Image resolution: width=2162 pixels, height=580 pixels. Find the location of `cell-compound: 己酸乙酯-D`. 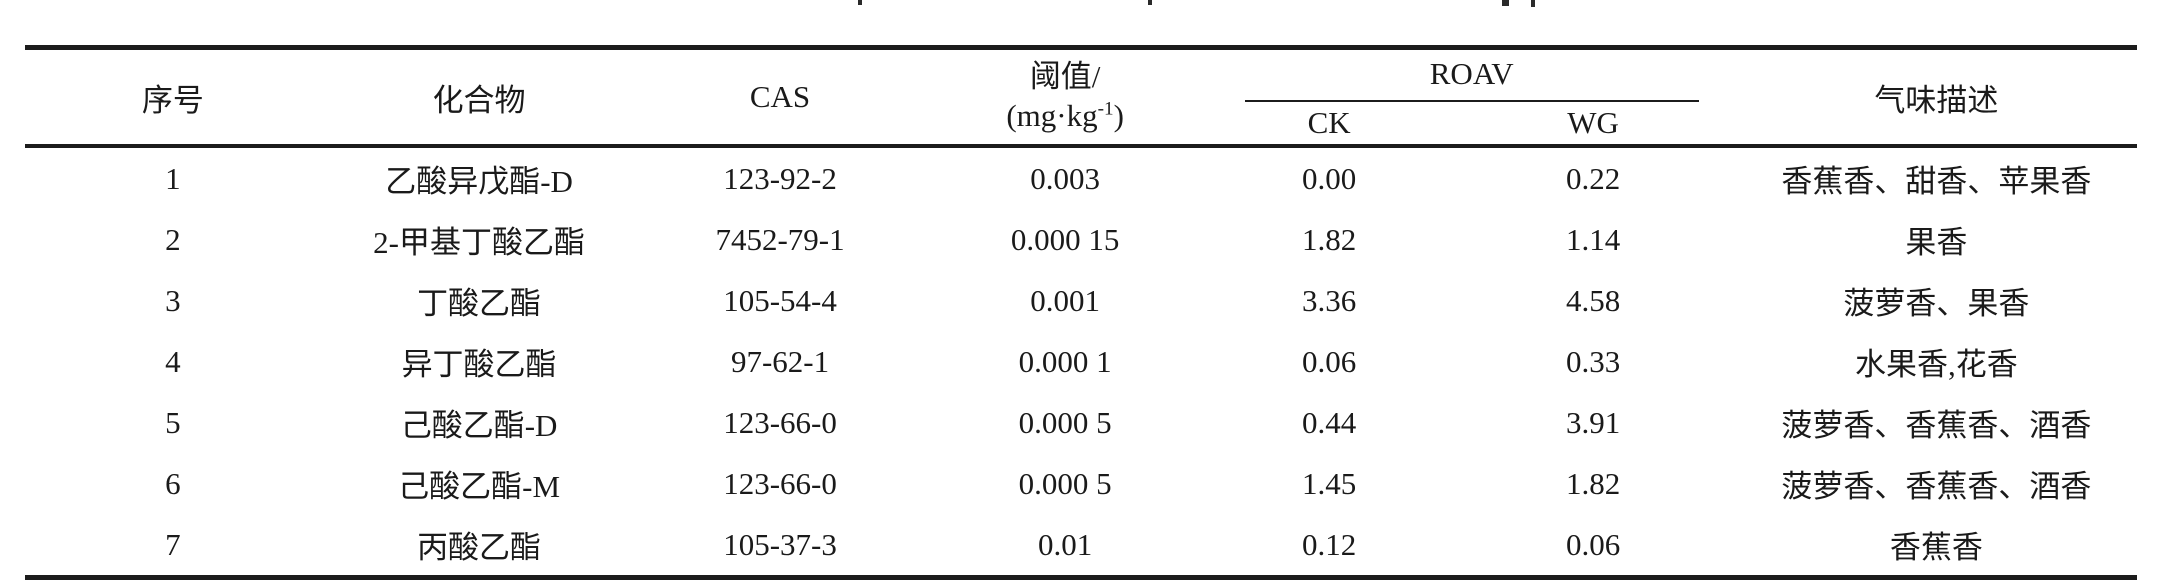

cell-compound: 己酸乙酯-D is located at coordinates (479, 425).